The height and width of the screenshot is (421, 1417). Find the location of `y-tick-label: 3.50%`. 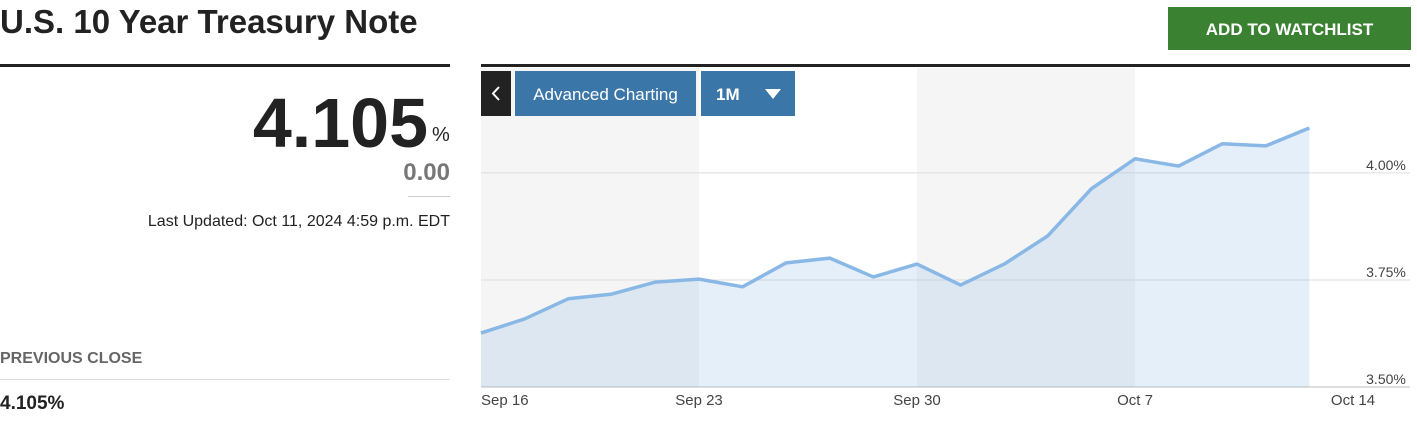

y-tick-label: 3.50% is located at coordinates (1386, 379).